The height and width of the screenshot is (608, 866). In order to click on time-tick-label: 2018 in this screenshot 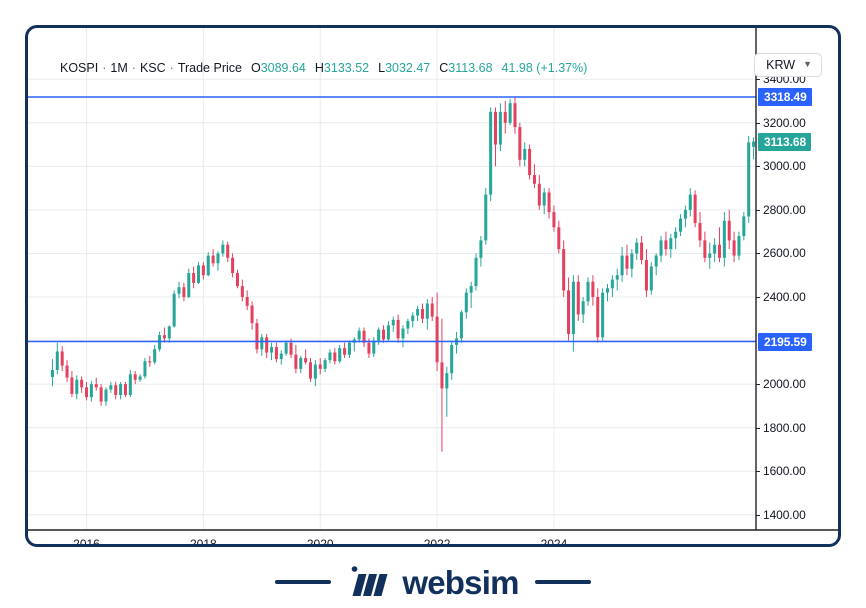, I will do `click(203, 542)`.